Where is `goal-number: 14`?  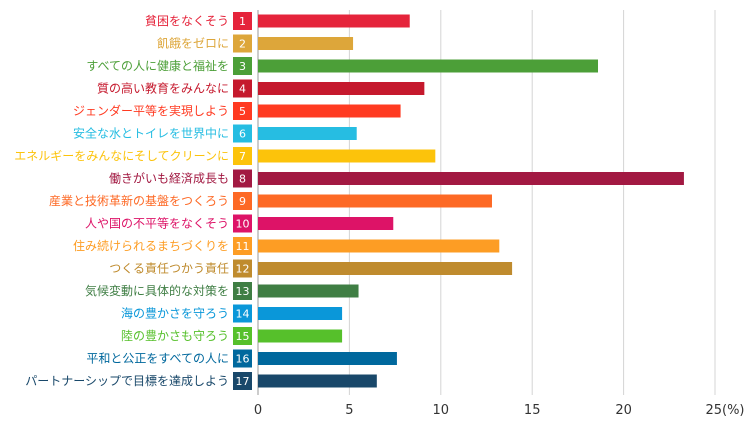
goal-number: 14 is located at coordinates (243, 314).